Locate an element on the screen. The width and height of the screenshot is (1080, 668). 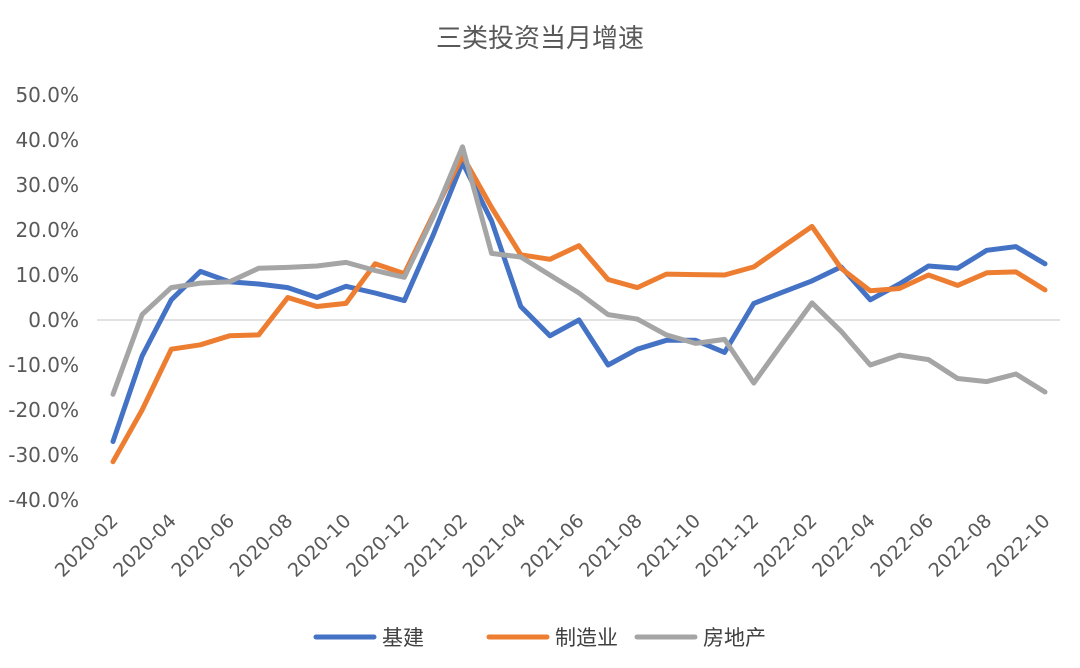
x-tick-label: 2020-04 is located at coordinates (145, 546).